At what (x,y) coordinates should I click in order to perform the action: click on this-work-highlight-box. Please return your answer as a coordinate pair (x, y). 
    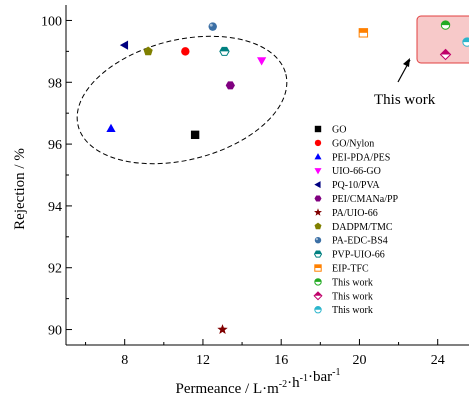
    Looking at the image, I should click on (442, 39).